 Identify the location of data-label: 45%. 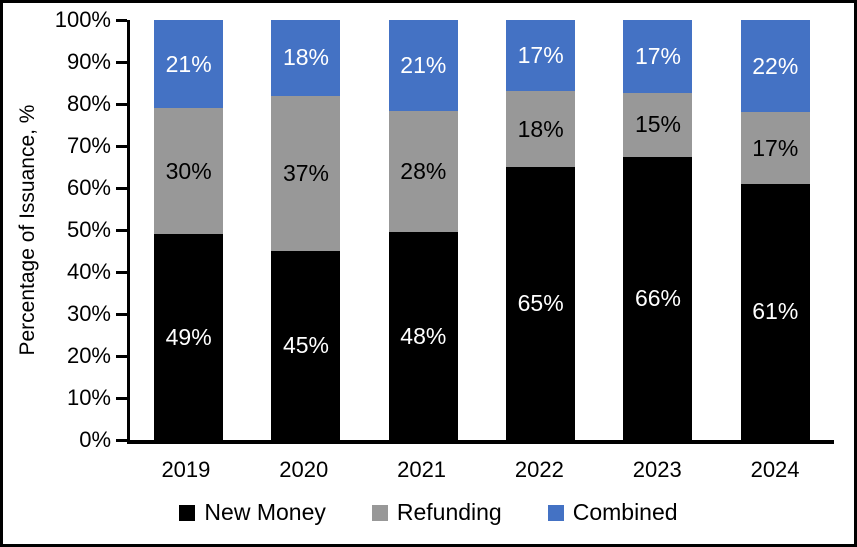
(305, 344).